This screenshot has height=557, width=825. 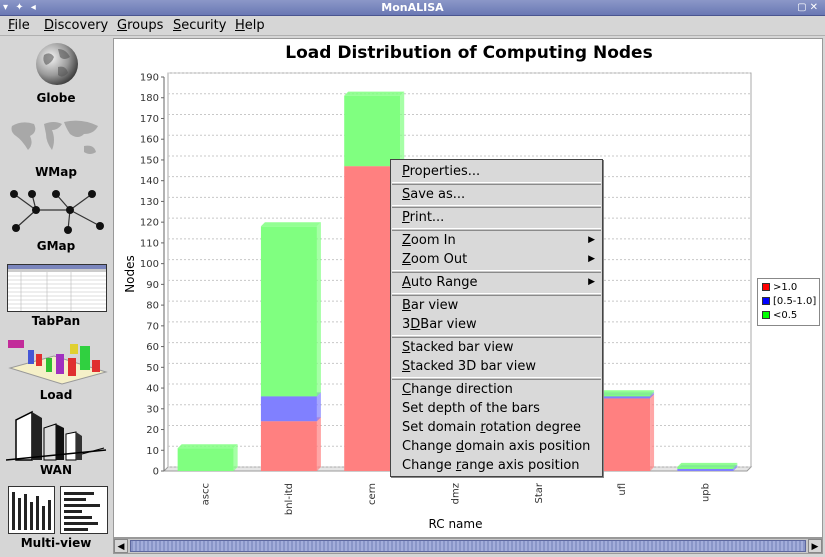 What do you see at coordinates (149, 98) in the screenshot?
I see `y-tick-label: 180` at bounding box center [149, 98].